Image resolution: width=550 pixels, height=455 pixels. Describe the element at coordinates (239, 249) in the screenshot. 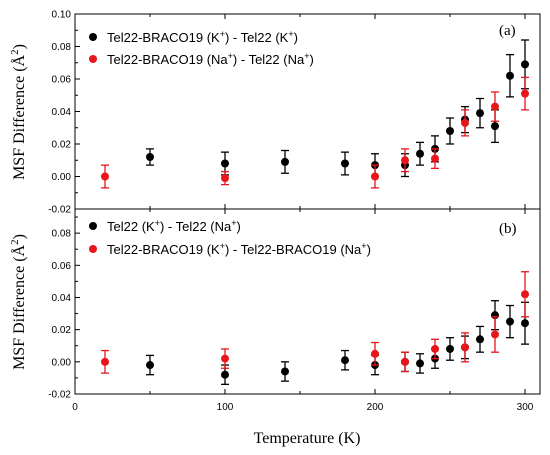

I see `legend-entry-b-red: Tel22-BRACO19 (K+) - Tel22-BRACO19 (Na+)` at that location.